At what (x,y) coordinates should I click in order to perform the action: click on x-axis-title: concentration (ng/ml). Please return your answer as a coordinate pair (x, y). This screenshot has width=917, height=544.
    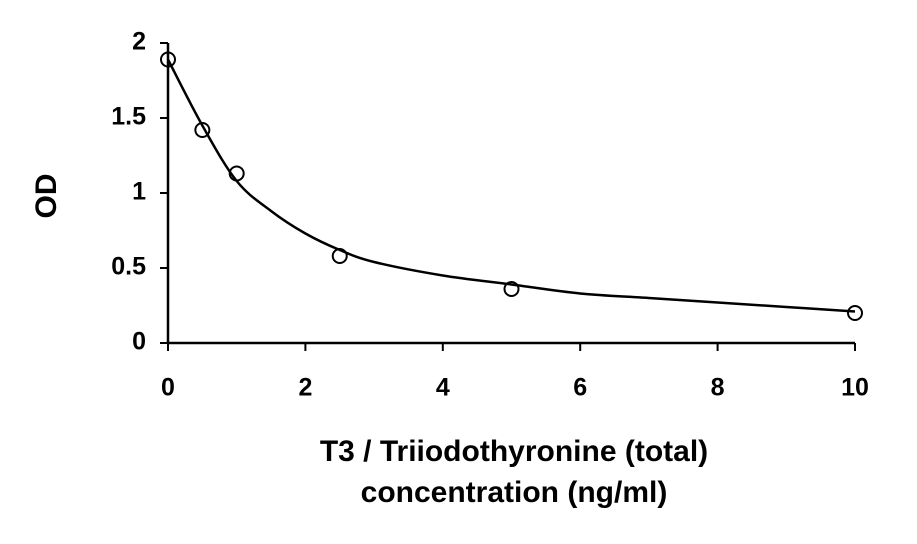
    Looking at the image, I should click on (514, 492).